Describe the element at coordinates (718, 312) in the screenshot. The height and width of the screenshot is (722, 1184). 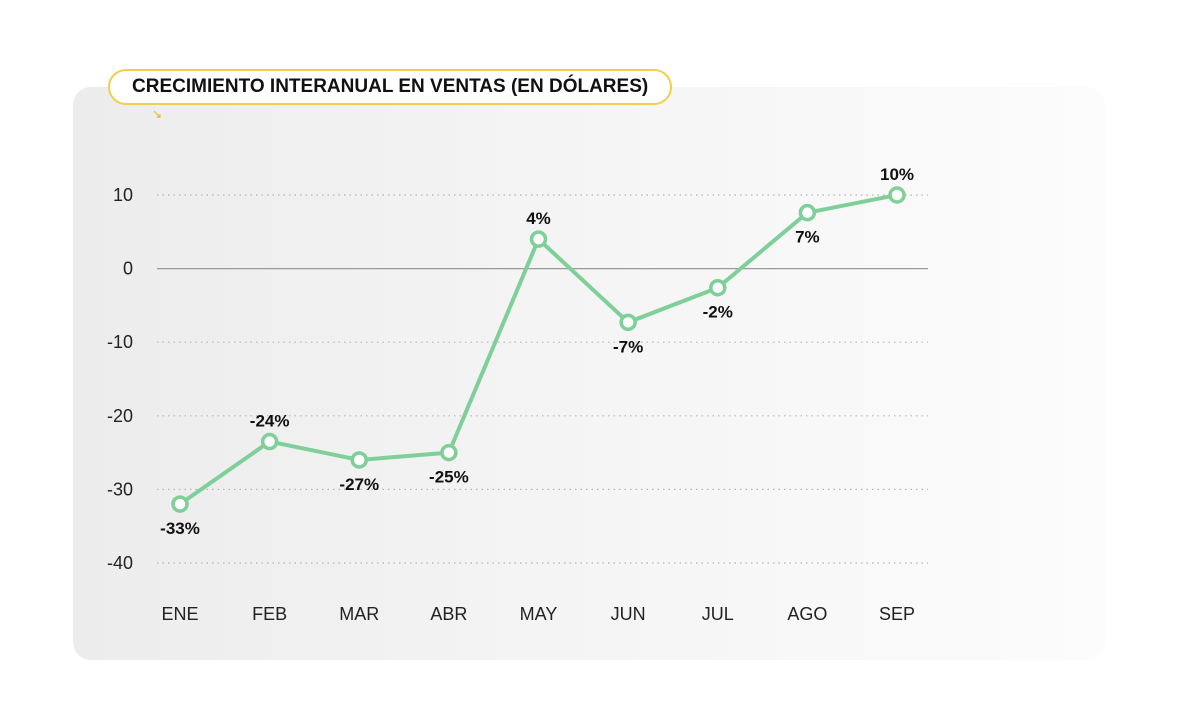
I see `data-label: -2%` at that location.